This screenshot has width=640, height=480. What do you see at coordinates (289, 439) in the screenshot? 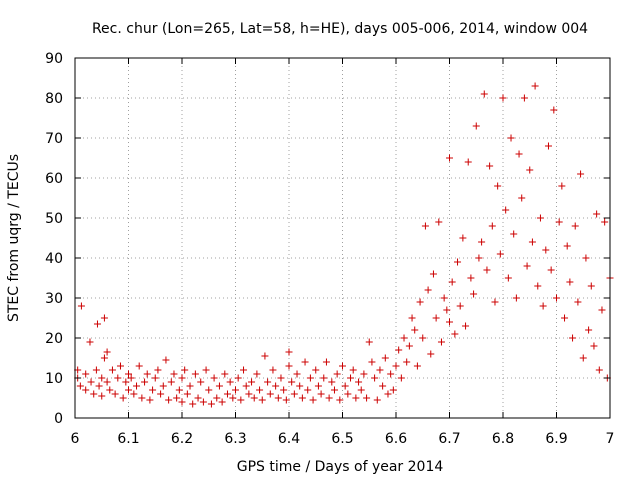
I see `x-tick-label: 6.4` at bounding box center [289, 439].